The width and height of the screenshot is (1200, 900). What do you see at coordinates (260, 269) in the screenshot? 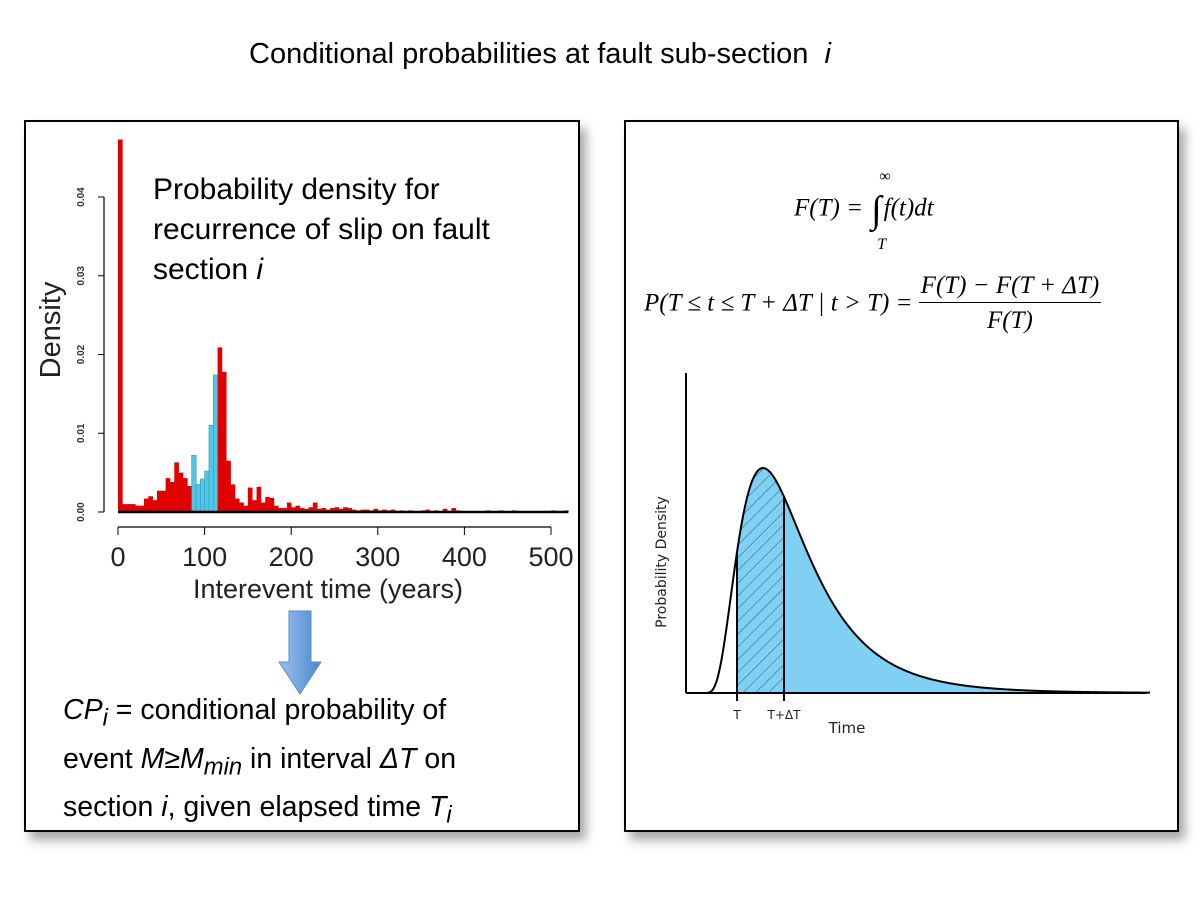
I see `annotation-index: i` at bounding box center [260, 269].